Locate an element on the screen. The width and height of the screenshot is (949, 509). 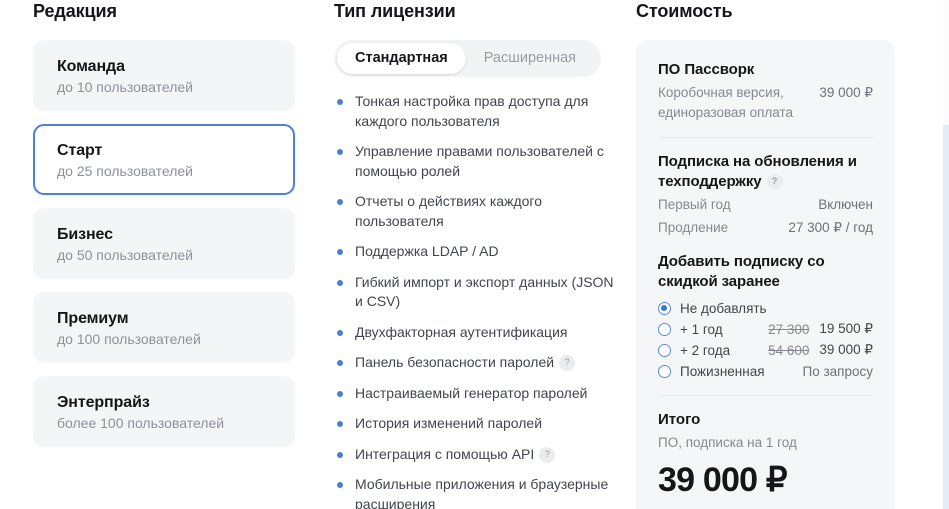
edition-subtitle: более 100 пользователей is located at coordinates (141, 423).